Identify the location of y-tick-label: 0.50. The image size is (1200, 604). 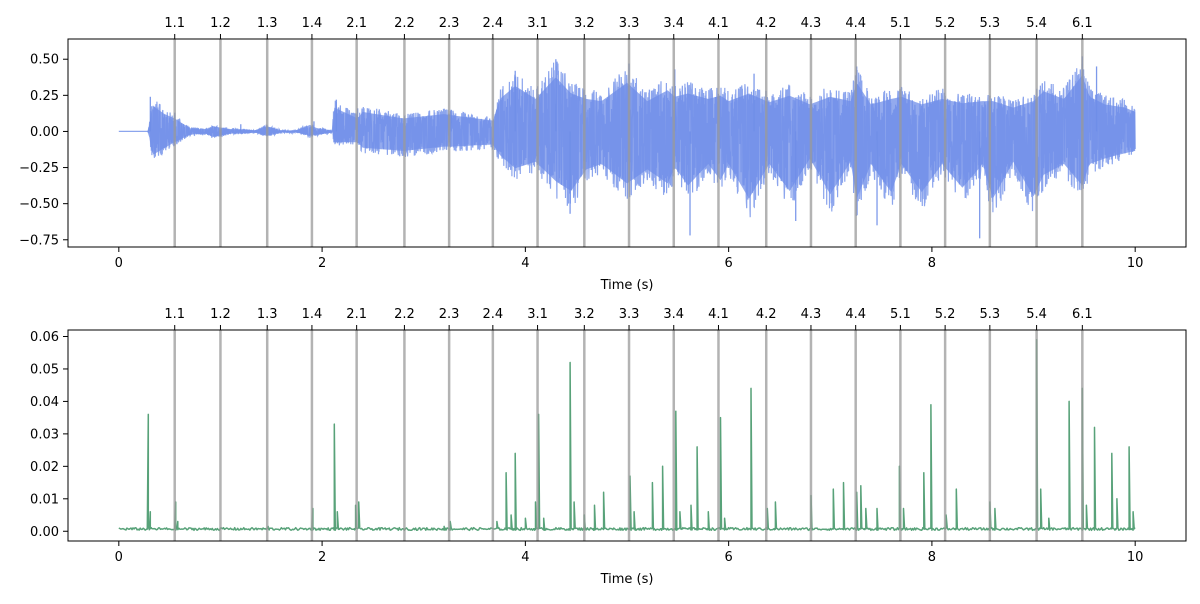
(44, 60).